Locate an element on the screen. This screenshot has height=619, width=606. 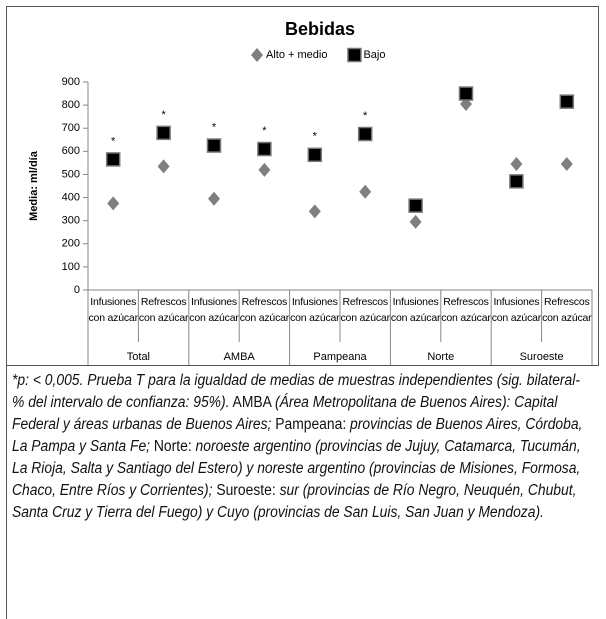
y-tick-label: 0 is located at coordinates (77, 290).